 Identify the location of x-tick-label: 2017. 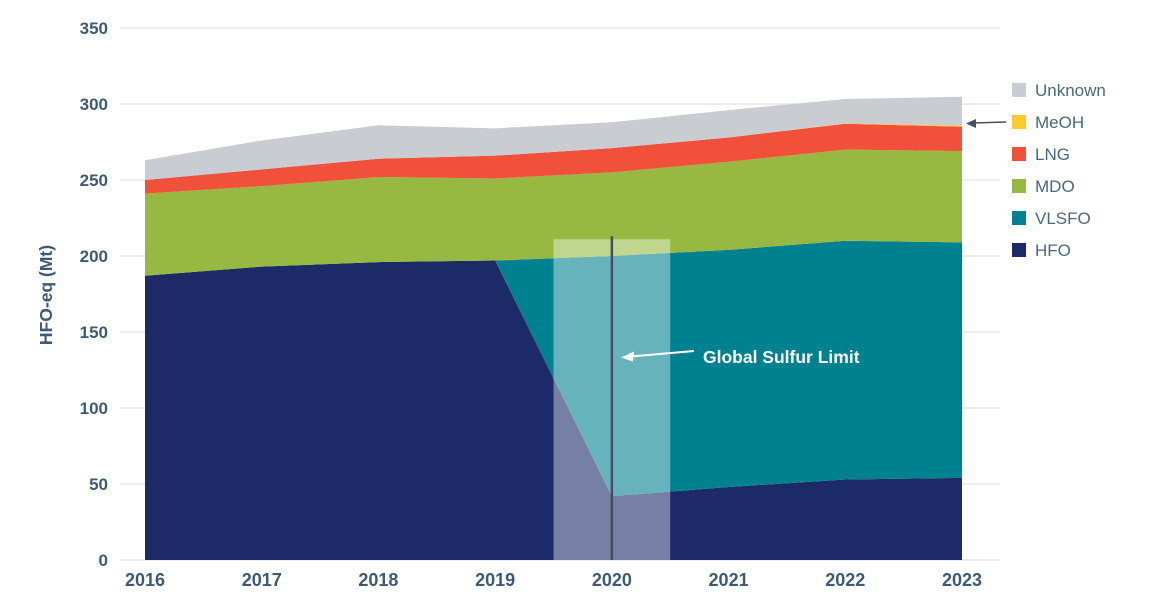
(262, 580).